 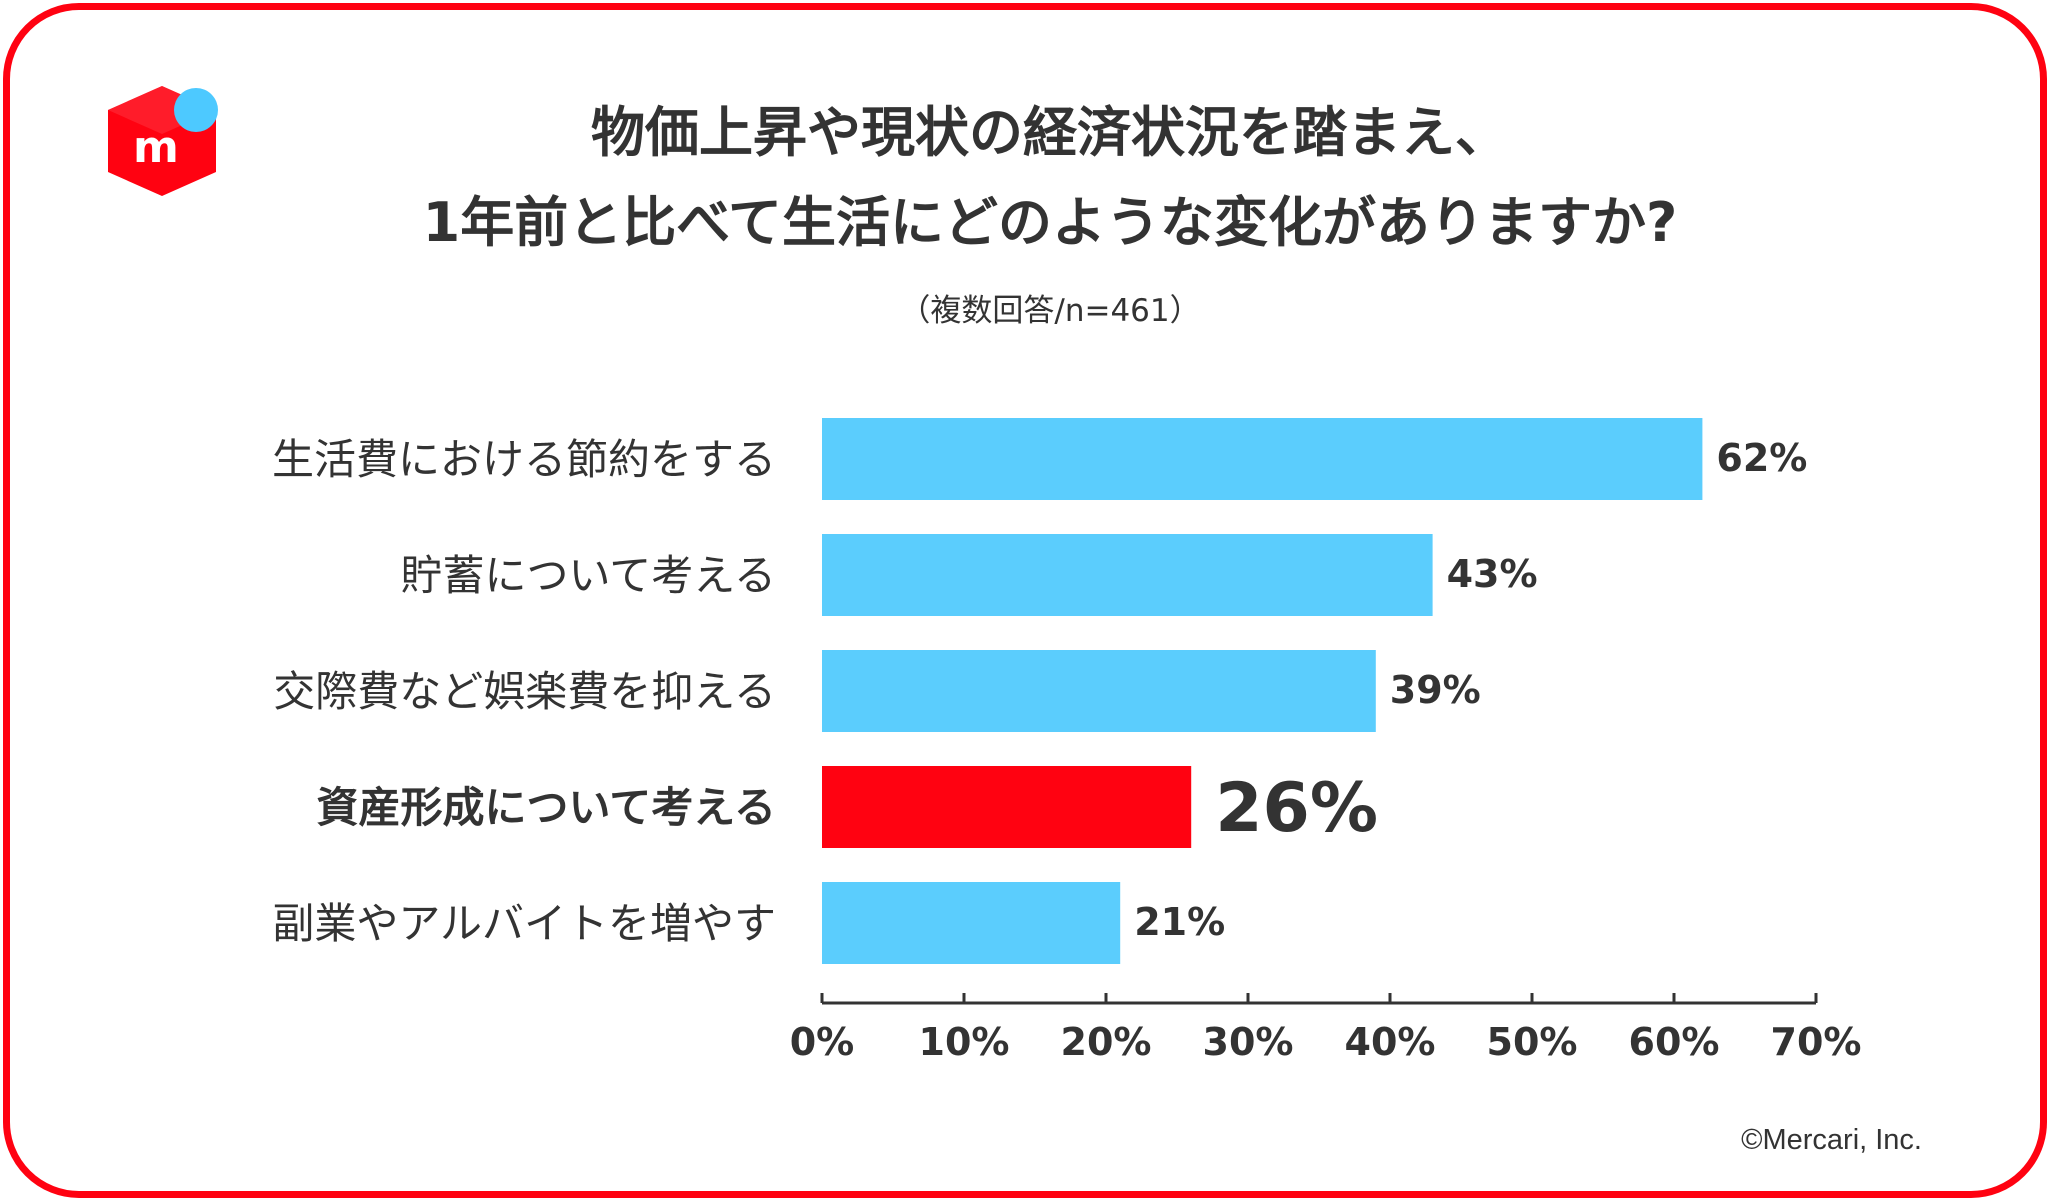 What do you see at coordinates (1532, 1042) in the screenshot?
I see `x-tick-label: 50%` at bounding box center [1532, 1042].